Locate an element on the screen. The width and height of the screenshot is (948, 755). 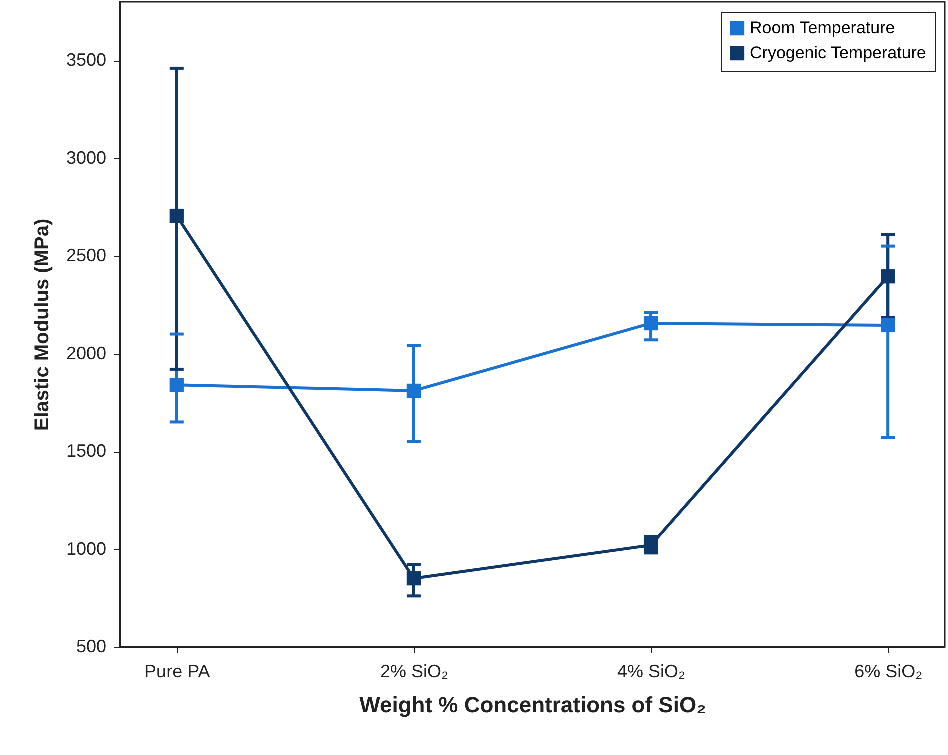
legend-label: Cryogenic Temperature is located at coordinates (838, 53).